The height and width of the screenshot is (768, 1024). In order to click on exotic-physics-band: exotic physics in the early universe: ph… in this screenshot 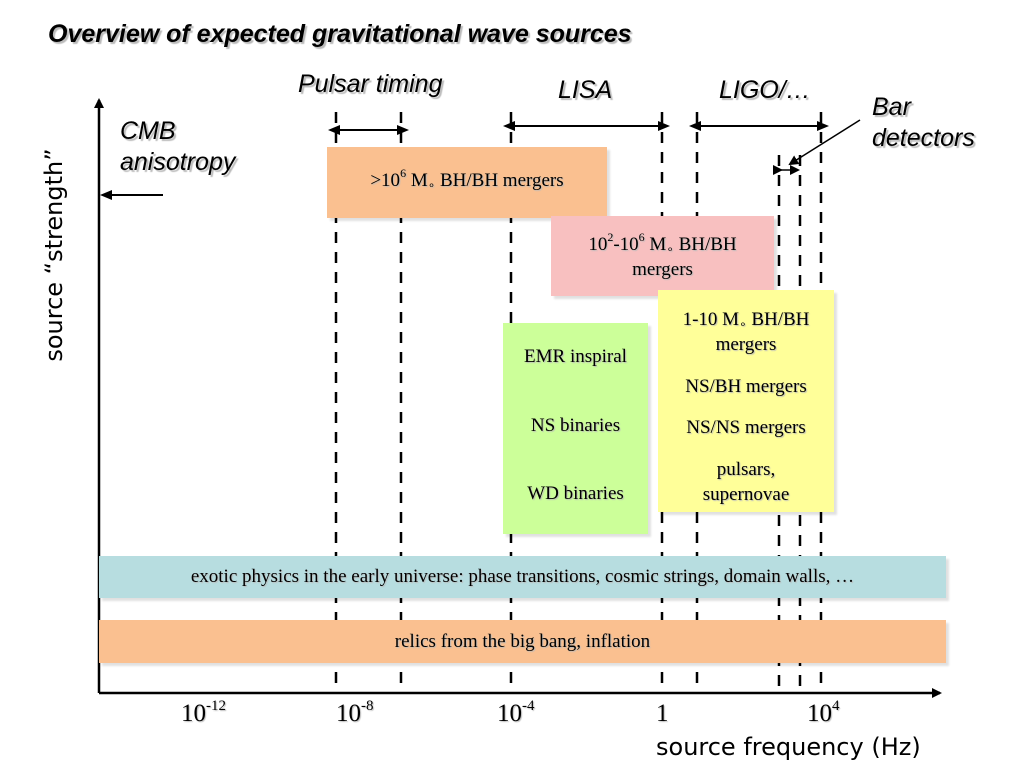, I will do `click(522, 577)`.